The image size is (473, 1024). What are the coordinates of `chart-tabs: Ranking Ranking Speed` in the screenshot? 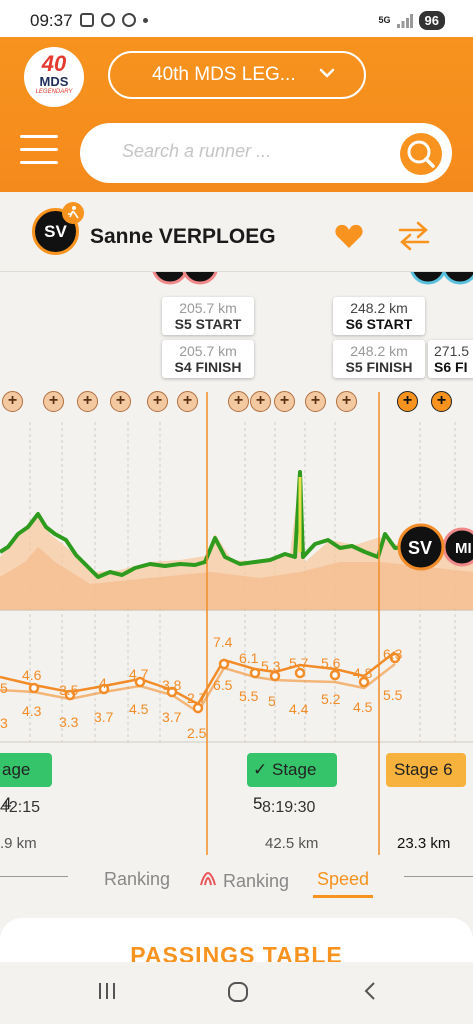 It's located at (236, 882).